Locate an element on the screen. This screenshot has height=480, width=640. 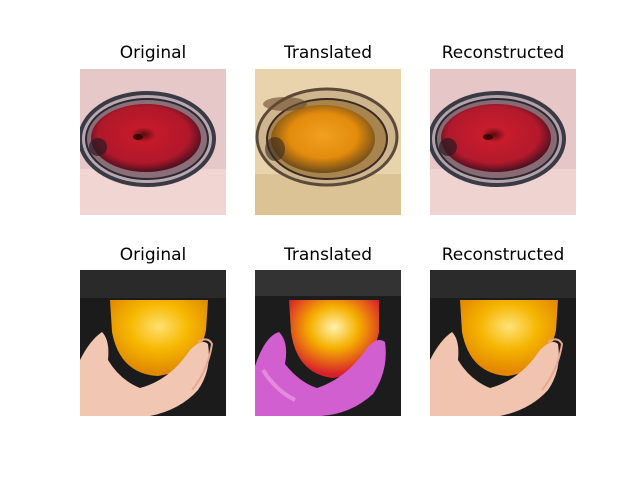
row2-reconstructed-image is located at coordinates (503, 343).